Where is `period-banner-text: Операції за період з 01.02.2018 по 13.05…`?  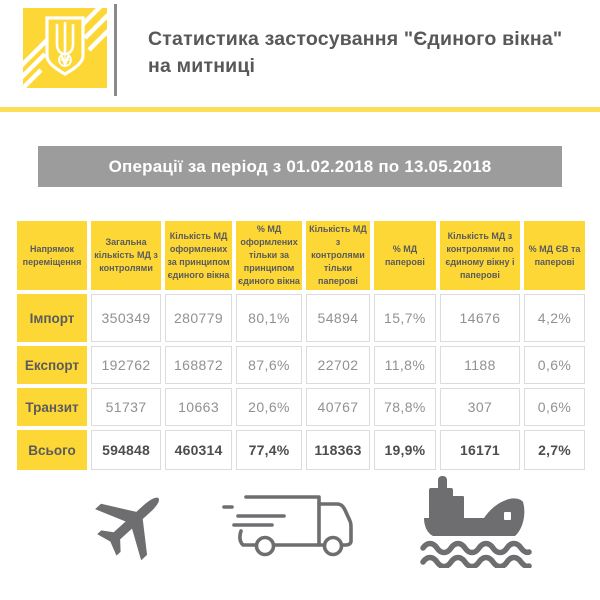
period-banner-text: Операції за період з 01.02.2018 по 13.05… is located at coordinates (300, 166).